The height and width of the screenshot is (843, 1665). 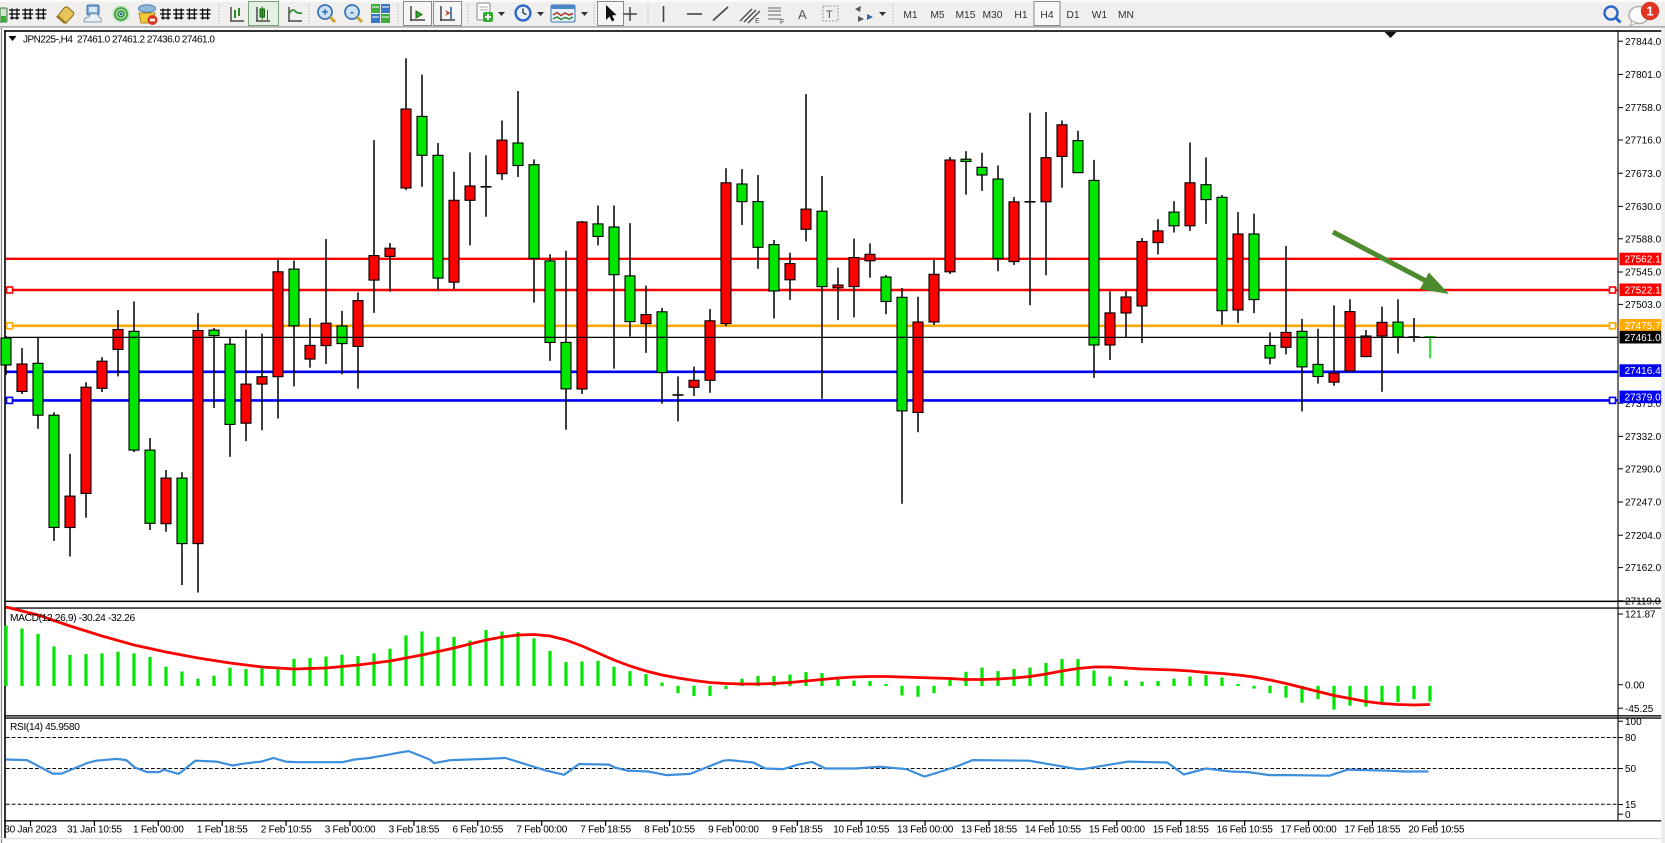 What do you see at coordinates (1635, 685) in the screenshot?
I see `svg-text: 0.00` at bounding box center [1635, 685].